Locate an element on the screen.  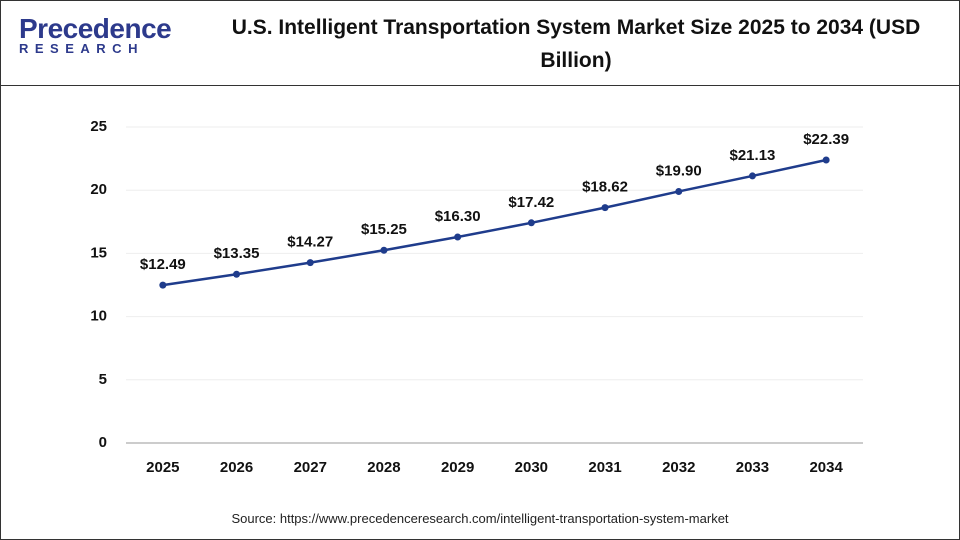
x-tick-label: 2029 is located at coordinates (457, 467).